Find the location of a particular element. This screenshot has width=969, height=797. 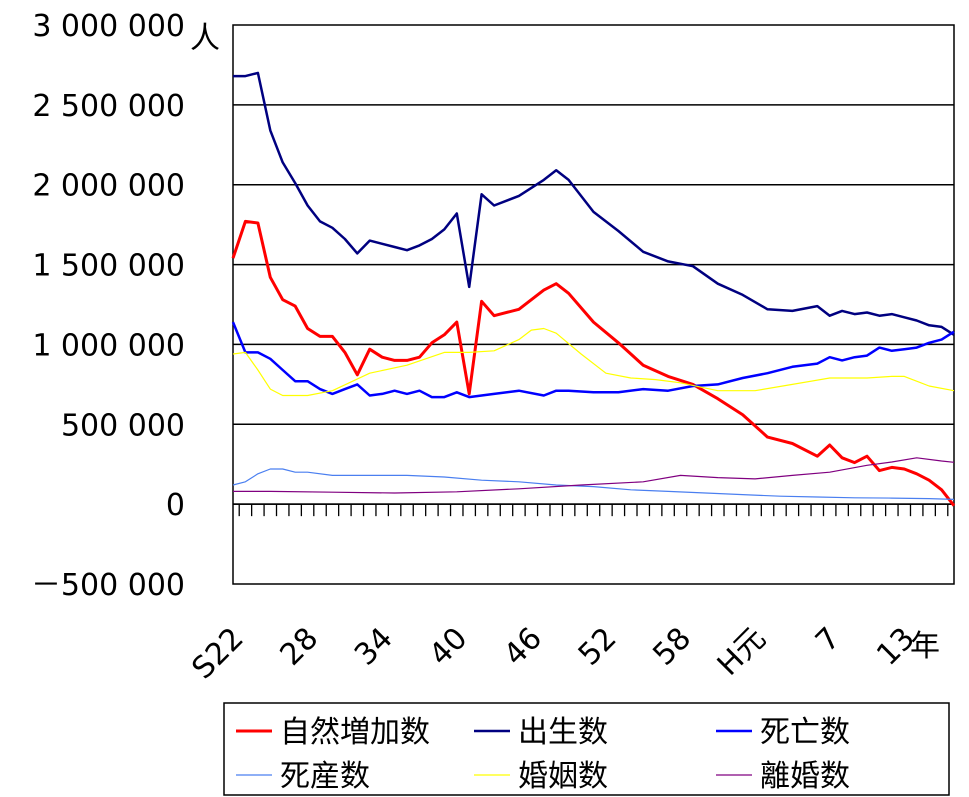

legend-label: 婚姻数 is located at coordinates (563, 776).